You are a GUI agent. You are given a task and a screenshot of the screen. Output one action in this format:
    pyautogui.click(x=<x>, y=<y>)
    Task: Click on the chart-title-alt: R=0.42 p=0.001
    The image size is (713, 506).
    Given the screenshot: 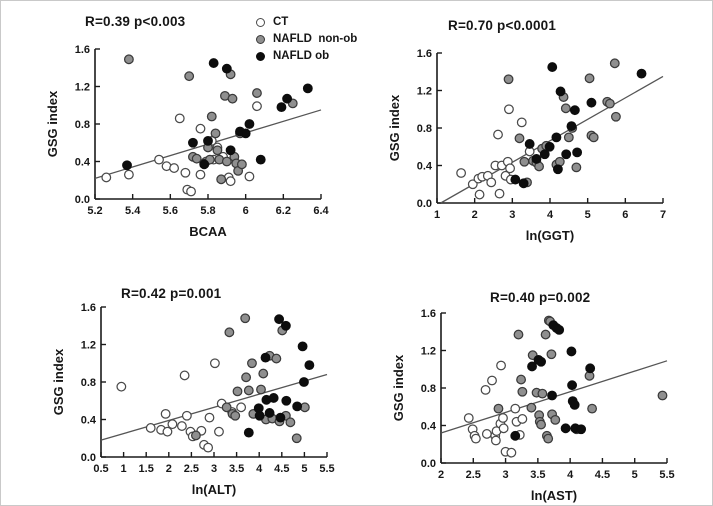 What is the action you would take?
    pyautogui.click(x=171, y=293)
    